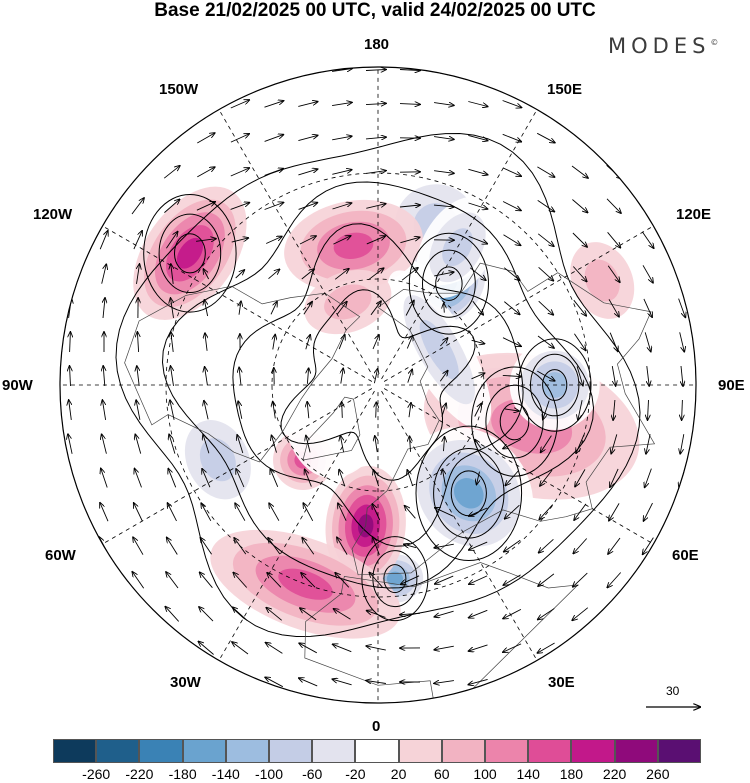 Image resolution: width=750 pixels, height=783 pixels. I want to click on anomaly-level, so click(394, 578).